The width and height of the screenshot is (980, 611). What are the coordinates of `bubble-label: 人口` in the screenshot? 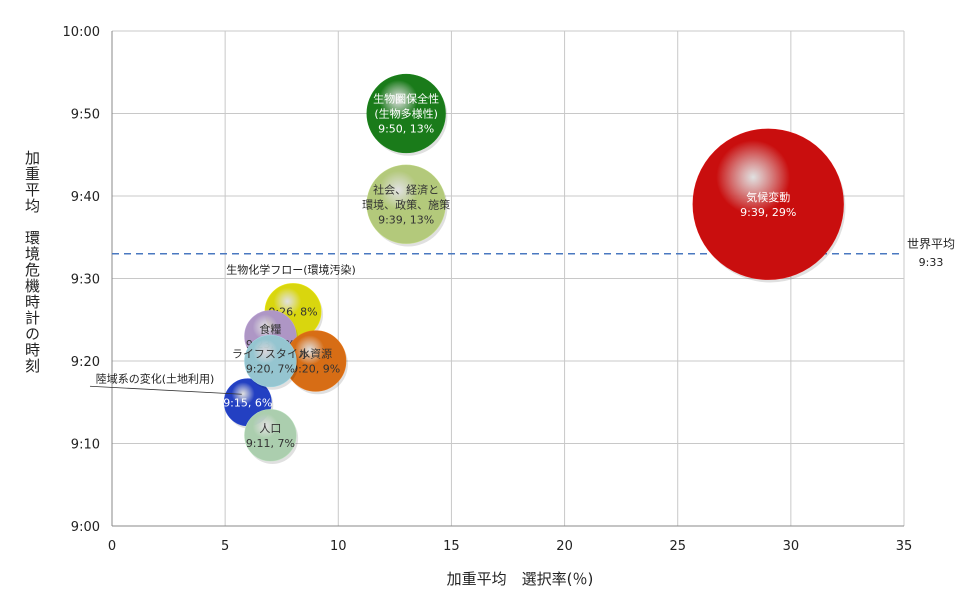 It's located at (270, 428).